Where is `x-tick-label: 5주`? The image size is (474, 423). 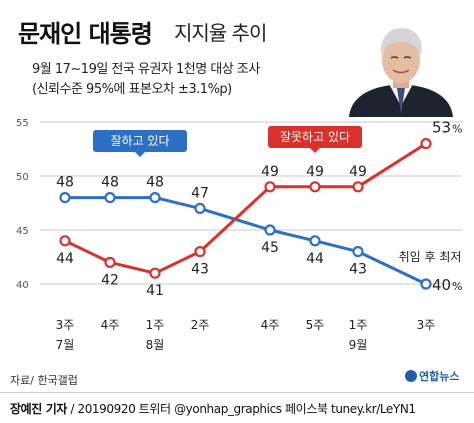
x-tick-label: 5주 is located at coordinates (315, 325).